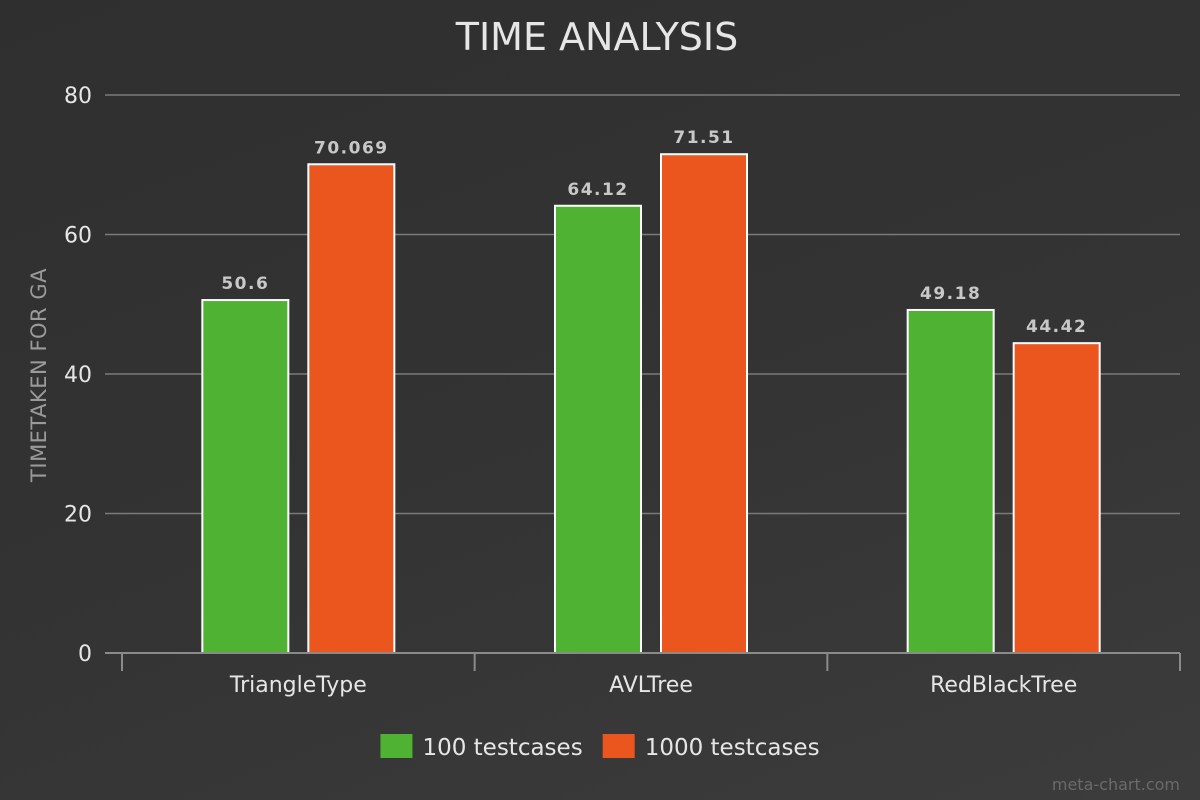 The width and height of the screenshot is (1200, 800). I want to click on data-label: 64.12, so click(597, 190).